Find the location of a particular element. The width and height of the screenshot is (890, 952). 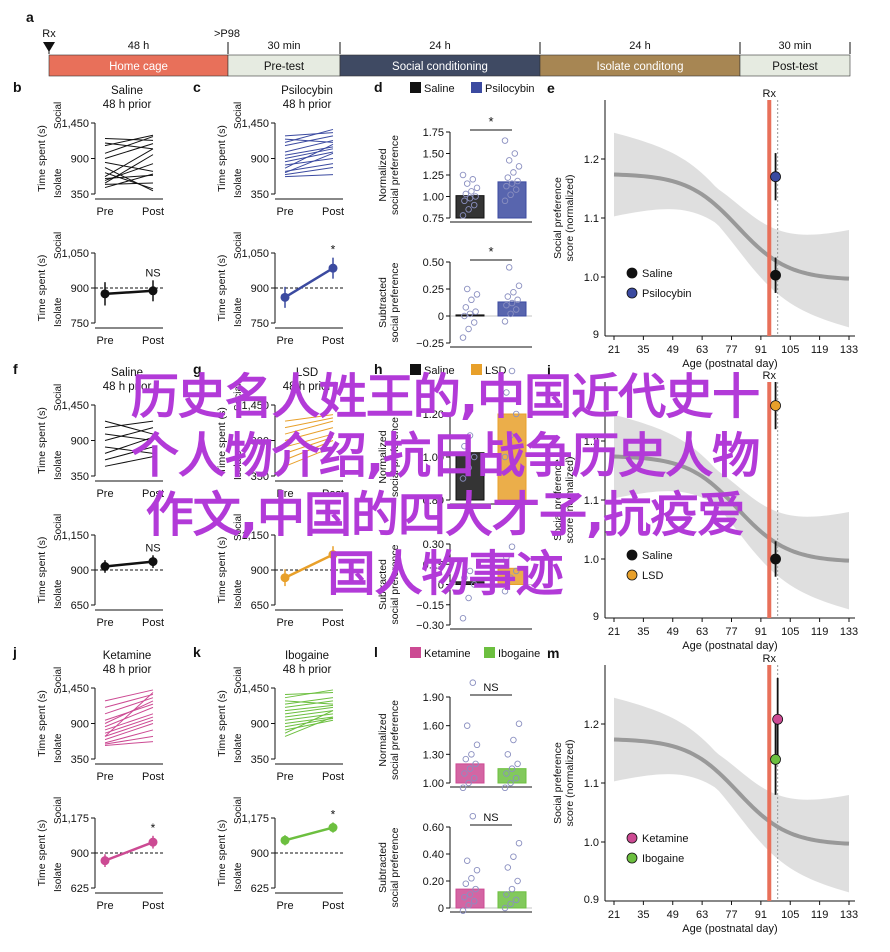

timeline-segment-label-4: Post-test is located at coordinates (795, 67).